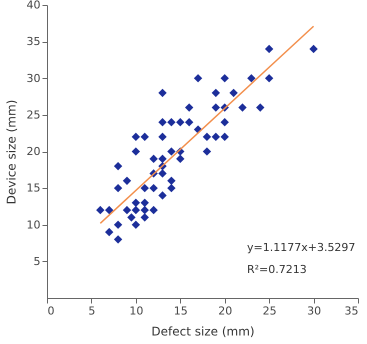 This screenshot has width=367, height=344. I want to click on x-tick-label: 5, so click(92, 311).